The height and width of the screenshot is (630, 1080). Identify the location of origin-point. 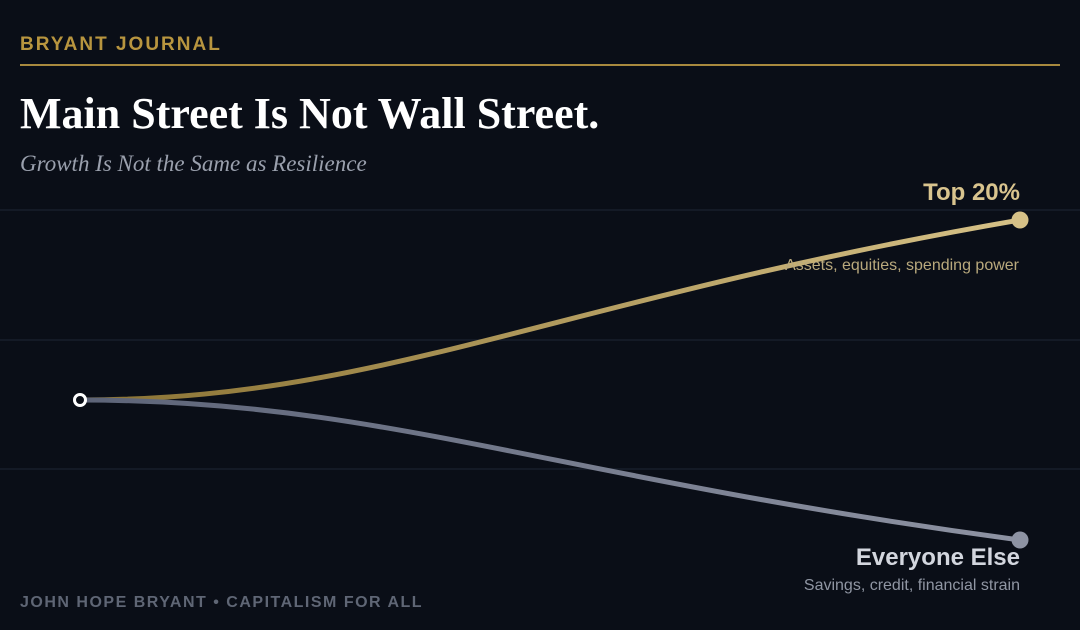
(80, 400).